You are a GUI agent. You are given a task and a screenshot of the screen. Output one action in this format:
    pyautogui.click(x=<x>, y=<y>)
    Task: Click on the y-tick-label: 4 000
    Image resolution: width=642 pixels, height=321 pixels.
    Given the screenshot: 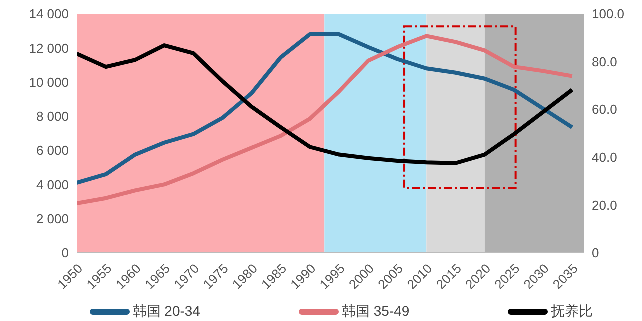 What is the action you would take?
    pyautogui.click(x=52, y=184)
    